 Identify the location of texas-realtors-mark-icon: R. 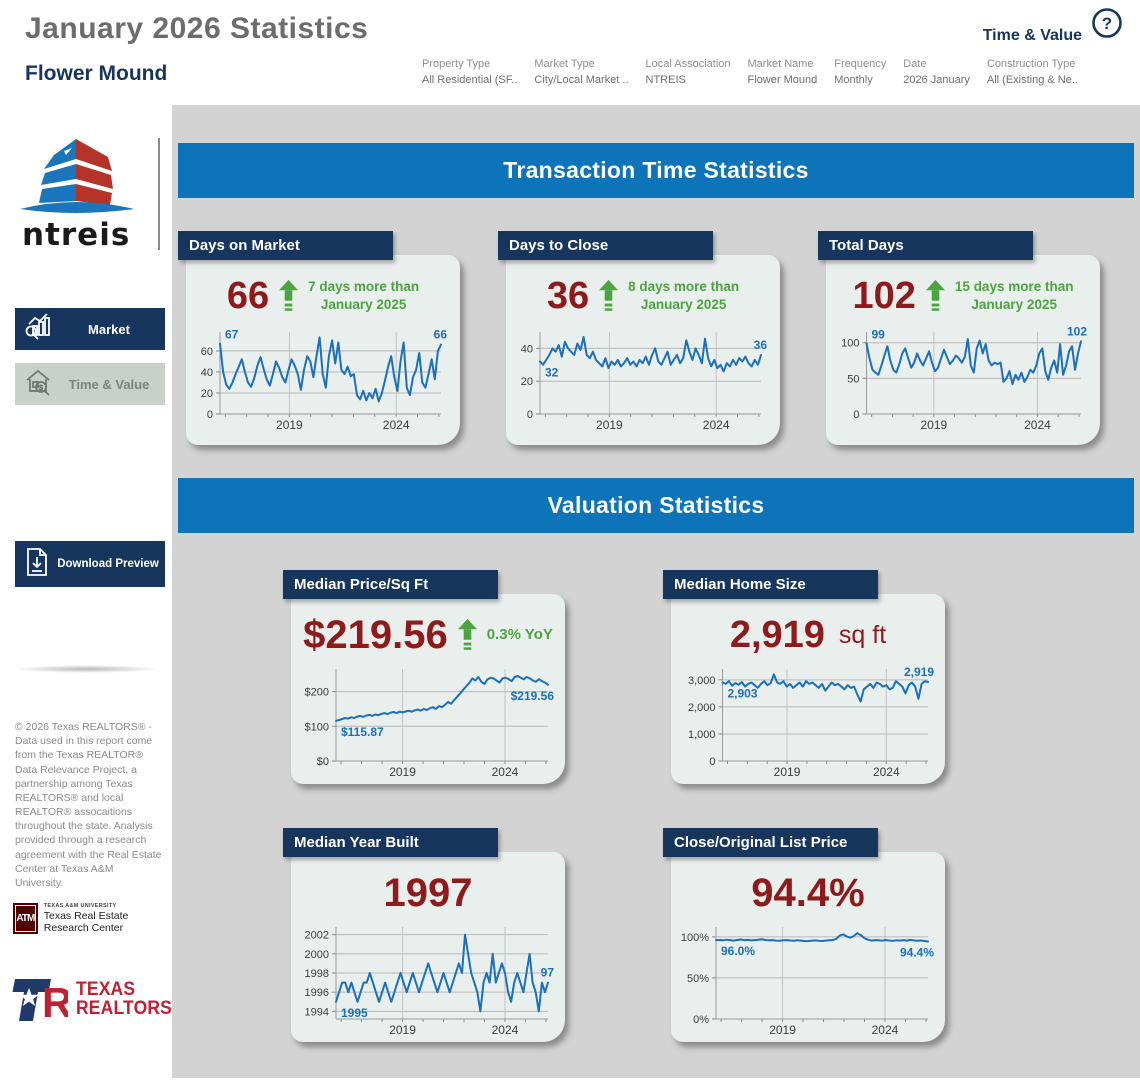
(42, 999).